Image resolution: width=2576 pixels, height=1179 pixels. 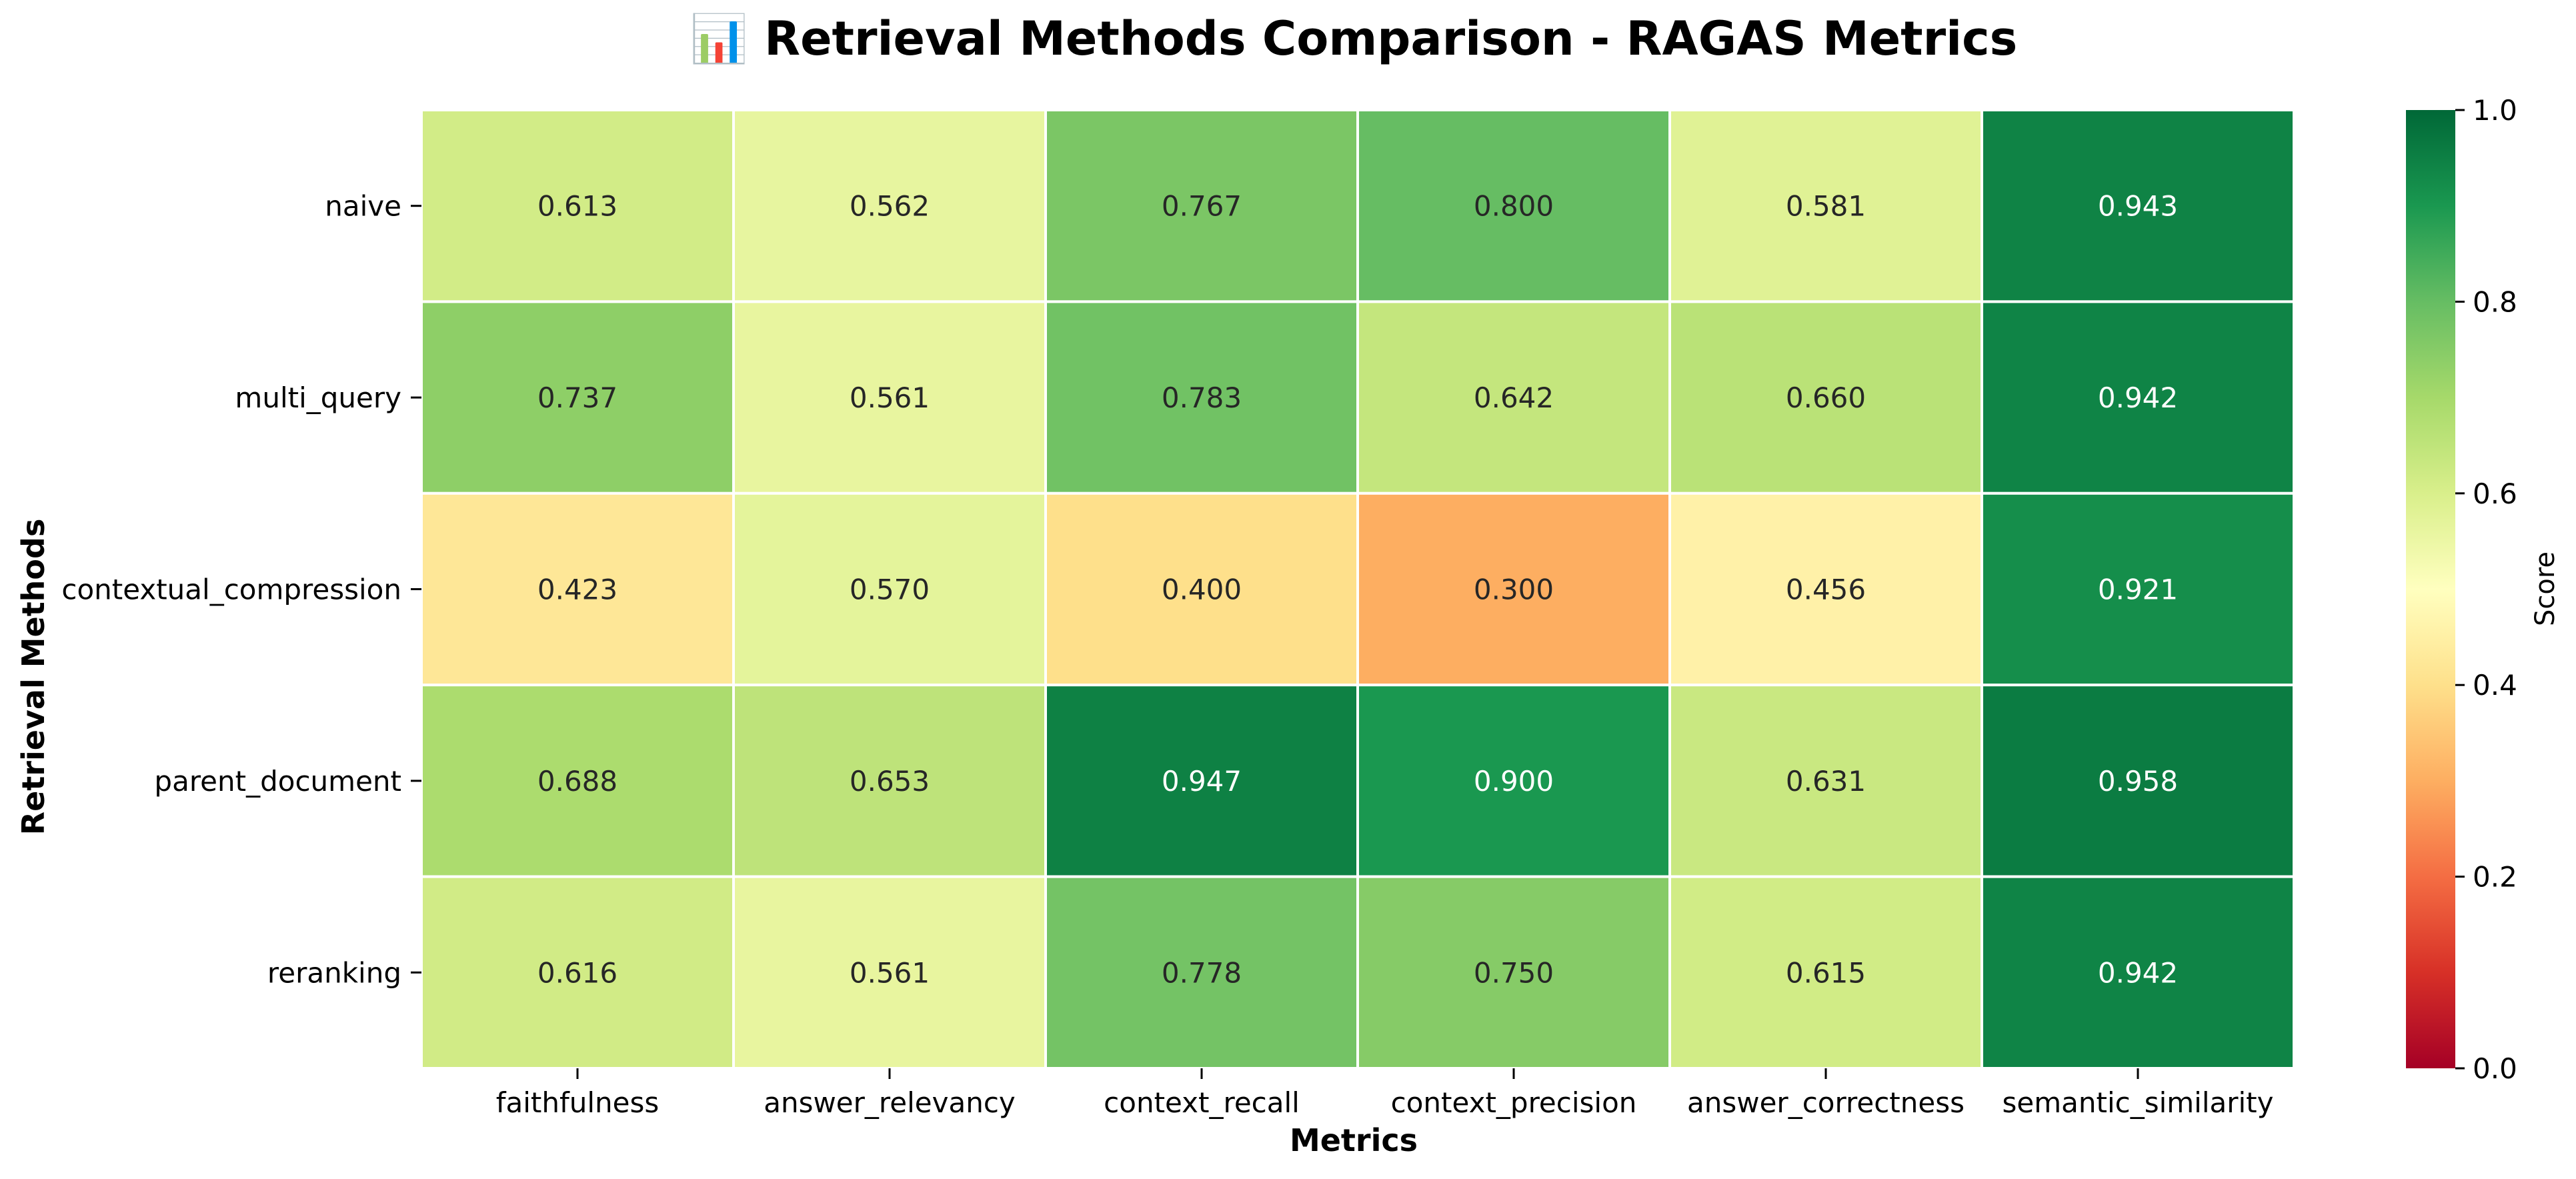 What do you see at coordinates (334, 972) in the screenshot?
I see `y-tick-label: reranking` at bounding box center [334, 972].